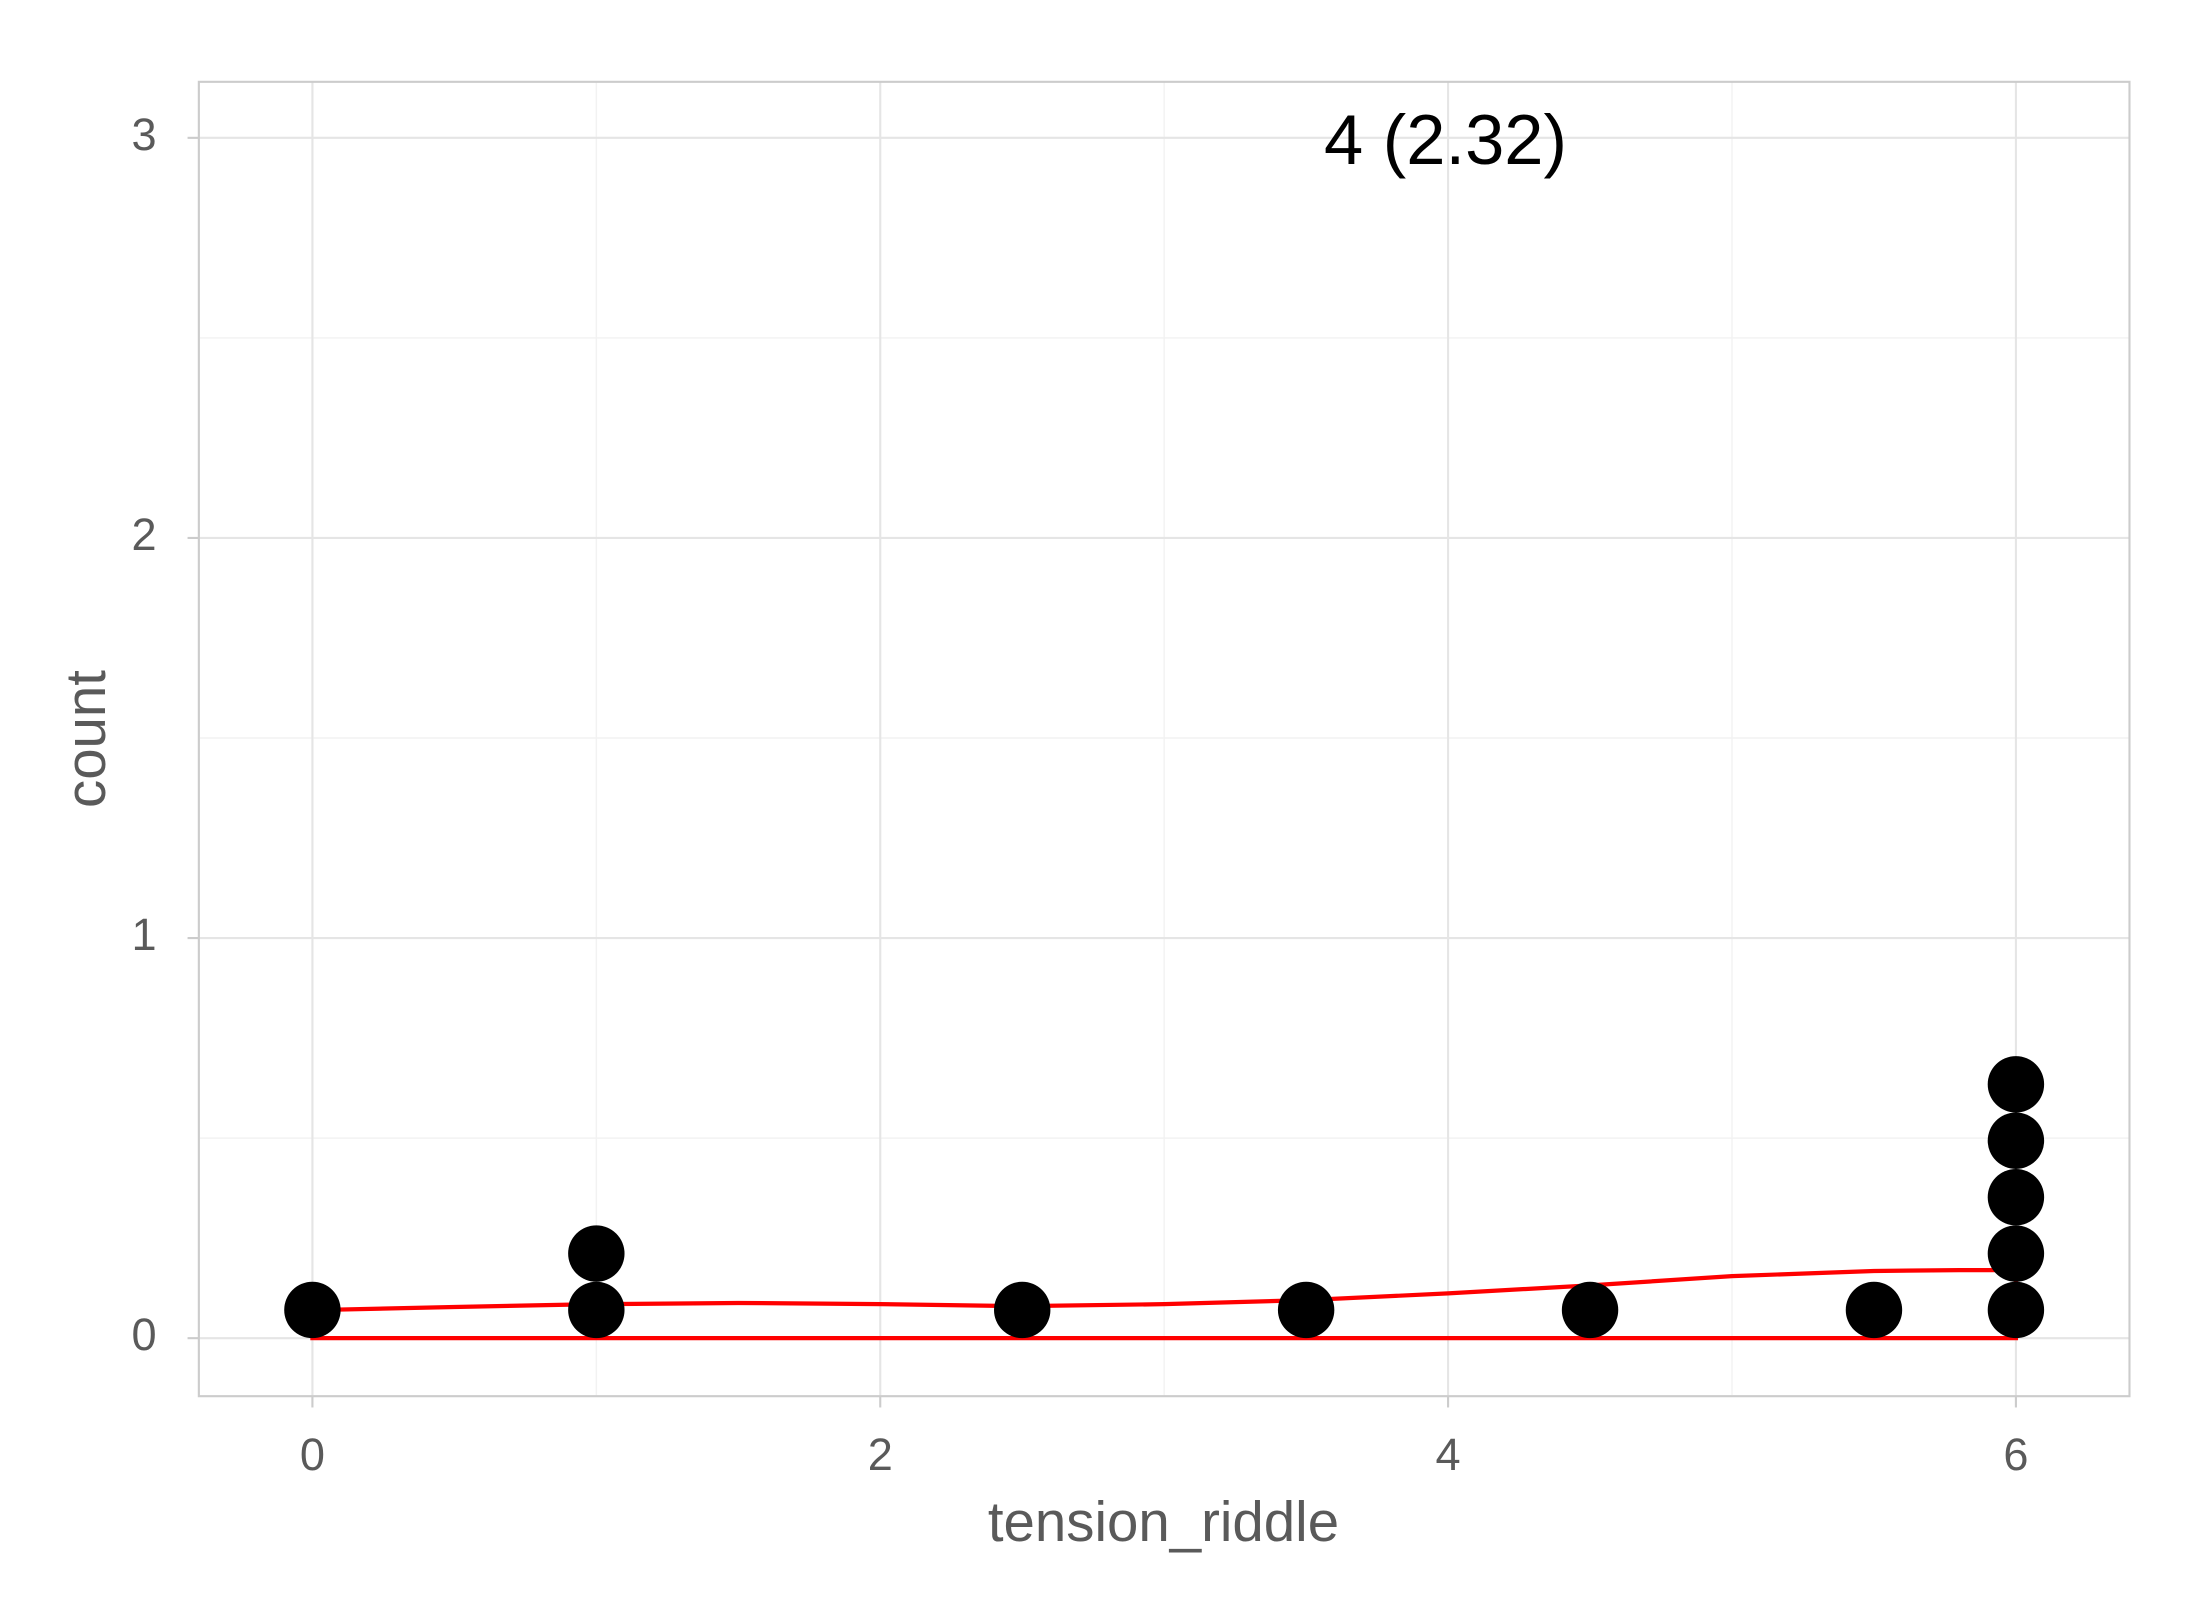 The width and height of the screenshot is (2200, 1600). Describe the element at coordinates (143, 934) in the screenshot. I see `y-tick-label: 1` at that location.